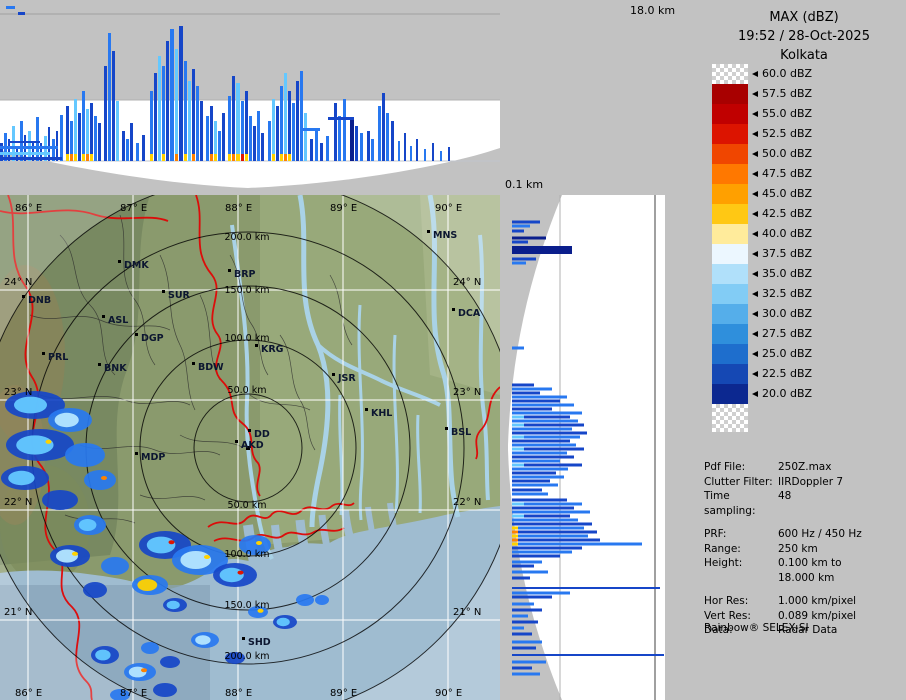 Image resolution: width=906 pixels, height=700 pixels. Describe the element at coordinates (804, 503) in the screenshot. I see `info-row: Time sampling: 48` at that location.